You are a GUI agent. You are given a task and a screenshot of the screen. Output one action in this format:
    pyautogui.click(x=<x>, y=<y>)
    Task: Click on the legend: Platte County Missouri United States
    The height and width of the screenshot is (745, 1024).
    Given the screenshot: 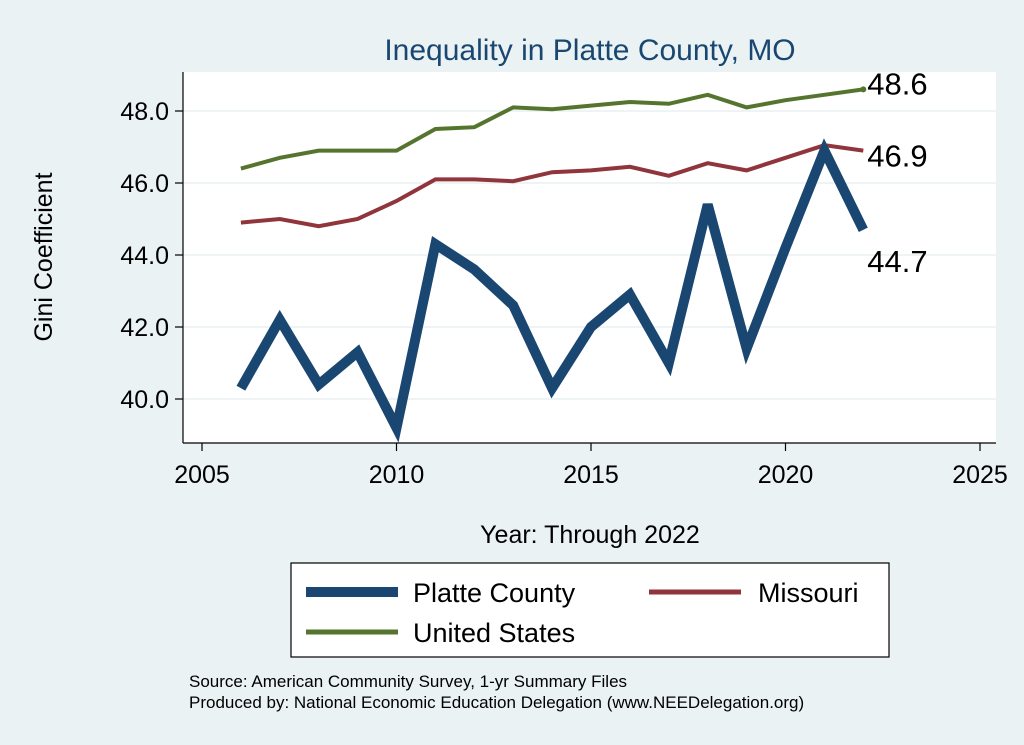 What is the action you would take?
    pyautogui.click(x=590, y=610)
    